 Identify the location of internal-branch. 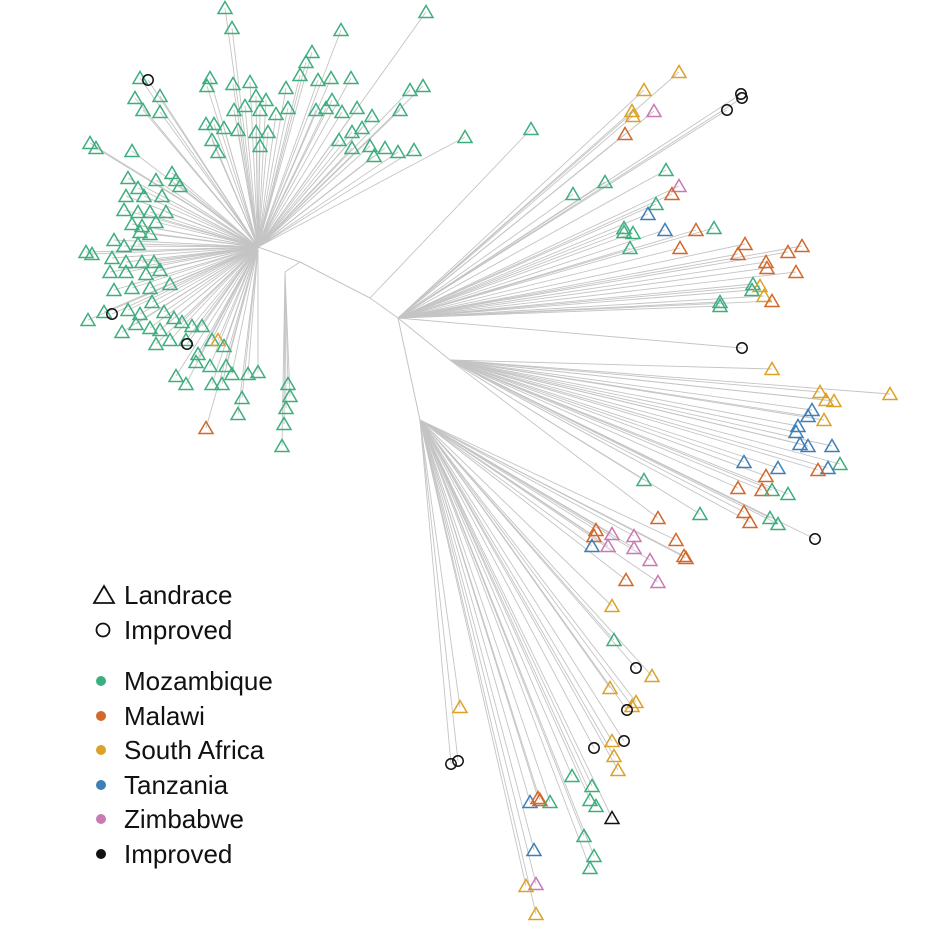
(279, 254).